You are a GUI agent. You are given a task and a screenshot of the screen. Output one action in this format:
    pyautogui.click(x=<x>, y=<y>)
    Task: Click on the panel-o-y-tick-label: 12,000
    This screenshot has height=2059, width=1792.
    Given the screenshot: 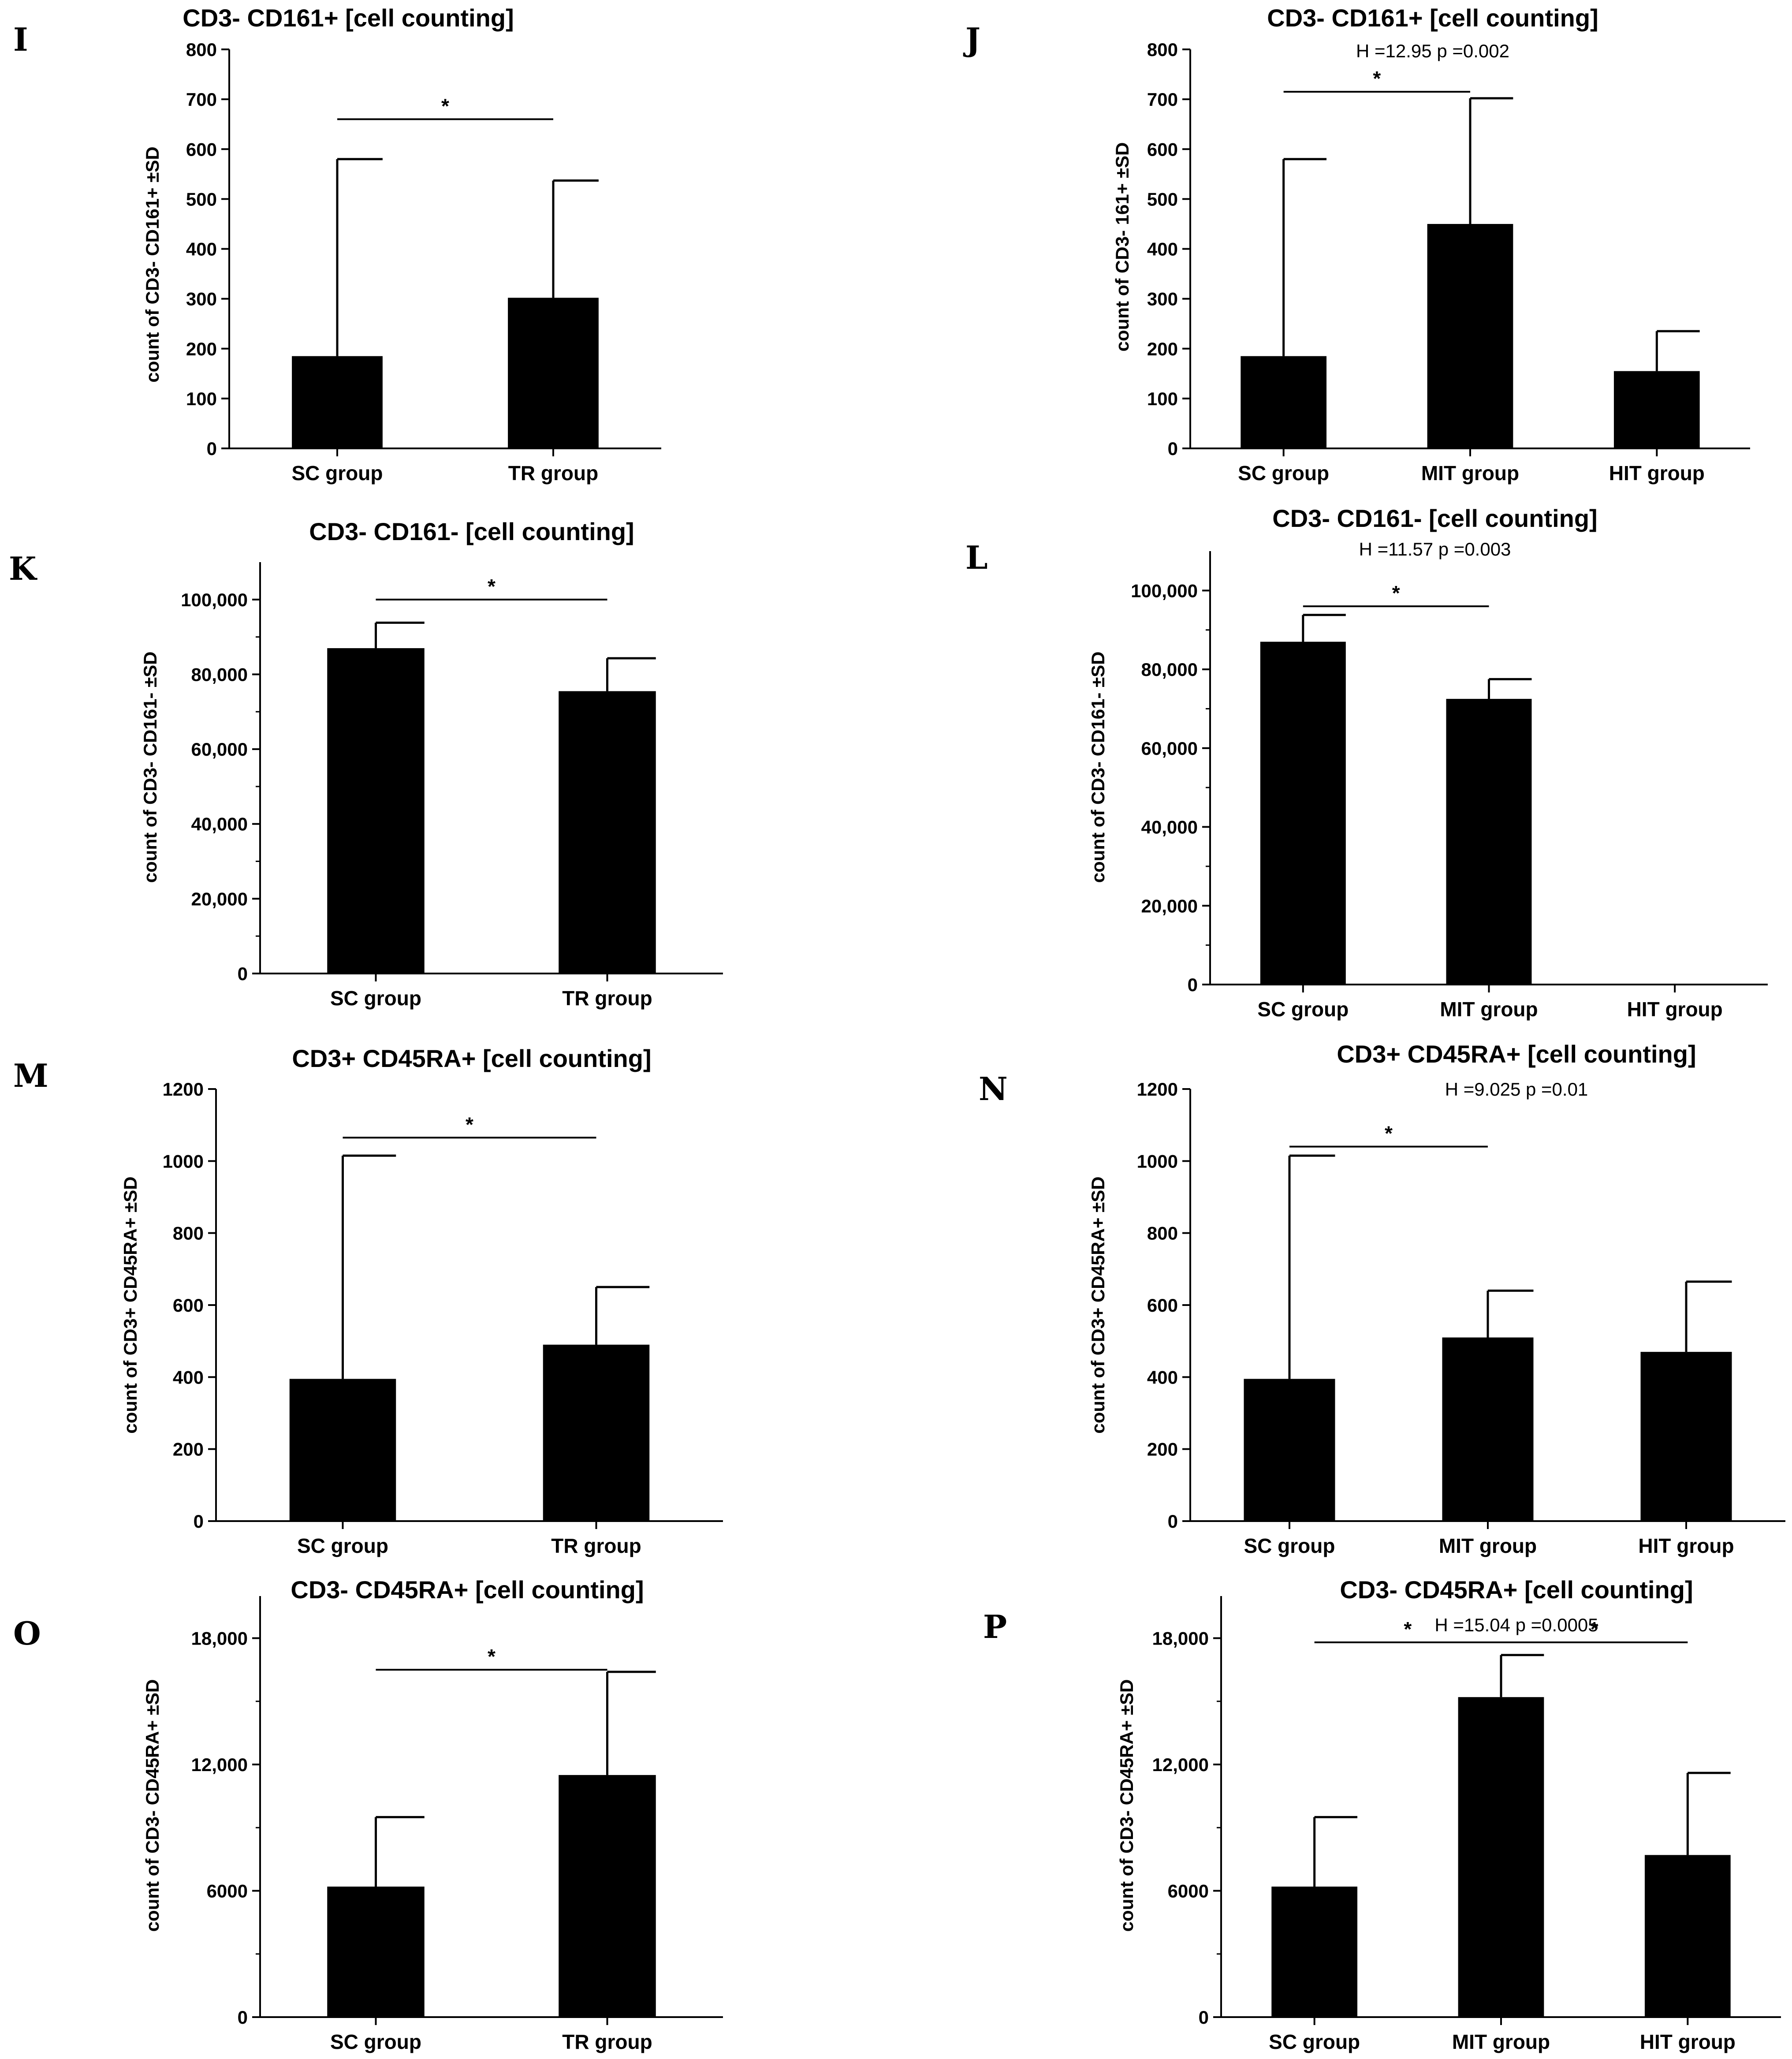 What is the action you would take?
    pyautogui.click(x=219, y=1764)
    